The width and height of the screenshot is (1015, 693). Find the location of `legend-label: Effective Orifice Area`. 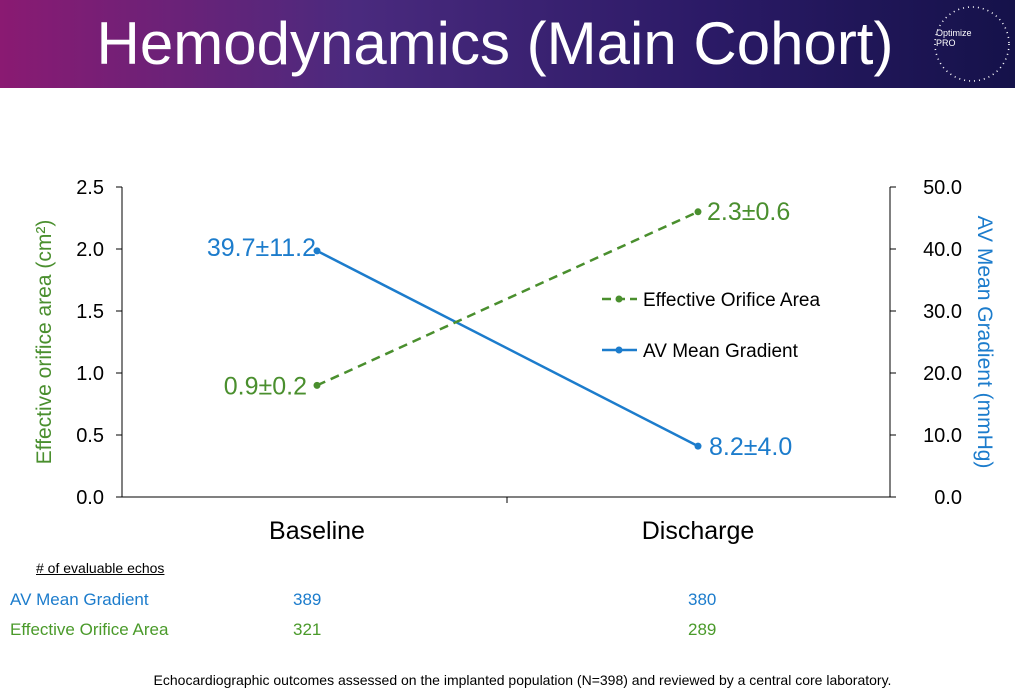

legend-label: Effective Orifice Area is located at coordinates (731, 300).